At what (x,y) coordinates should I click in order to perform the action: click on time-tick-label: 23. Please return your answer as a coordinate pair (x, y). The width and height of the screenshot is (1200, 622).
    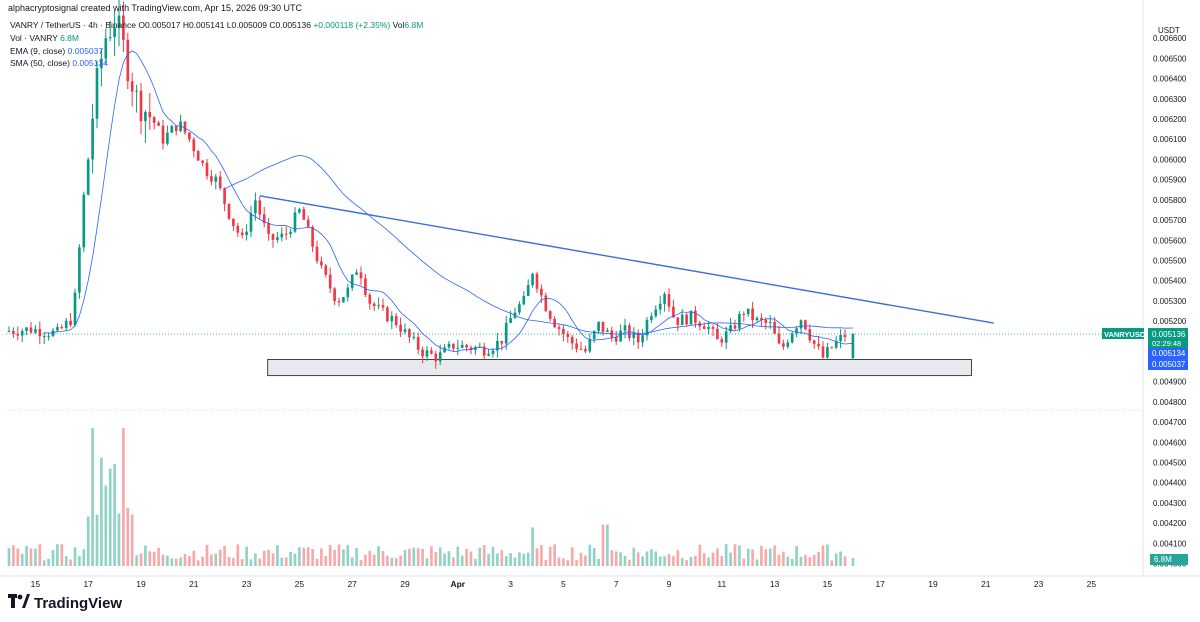
    Looking at the image, I should click on (247, 584).